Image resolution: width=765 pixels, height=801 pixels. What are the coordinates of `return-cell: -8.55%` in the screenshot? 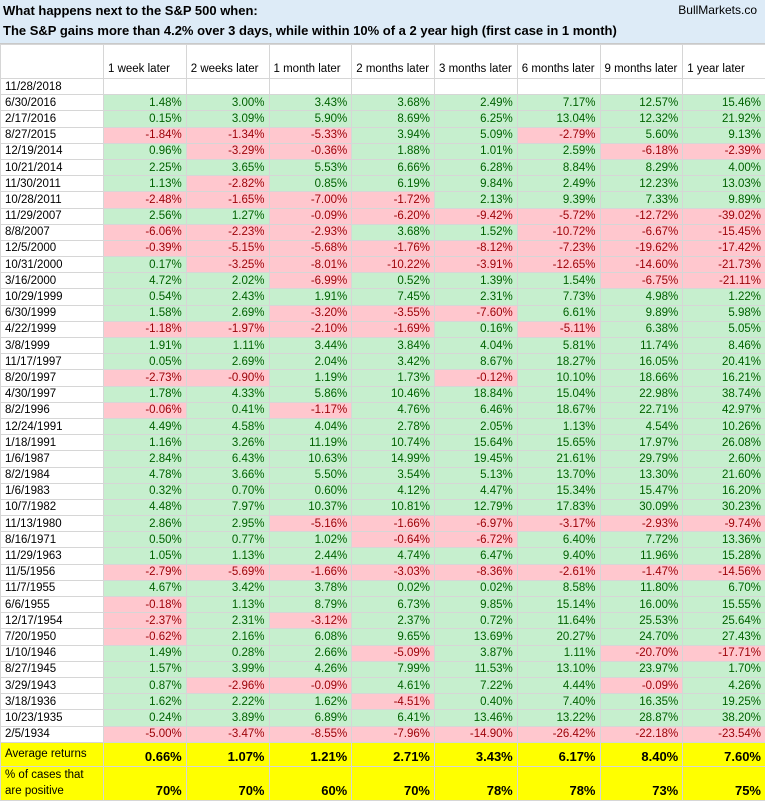 It's located at (310, 734).